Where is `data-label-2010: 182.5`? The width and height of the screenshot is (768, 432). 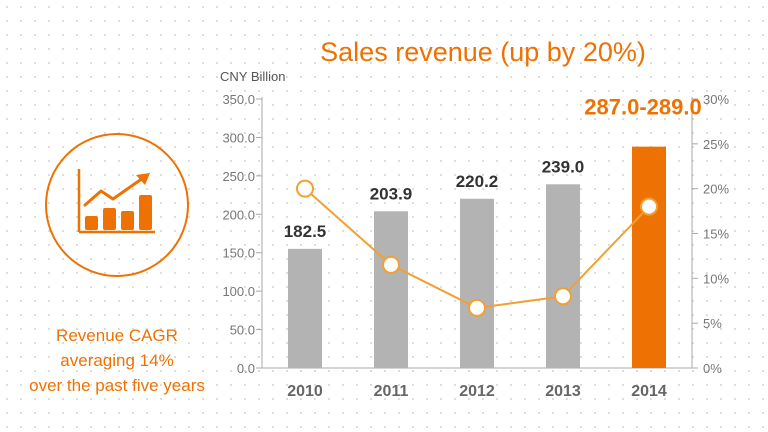 data-label-2010: 182.5 is located at coordinates (305, 231).